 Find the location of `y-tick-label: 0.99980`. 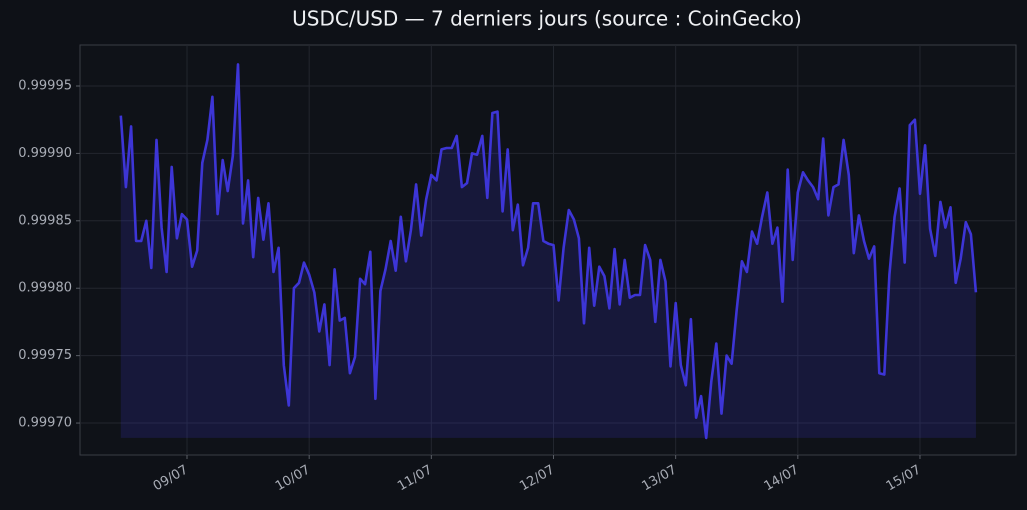

y-tick-label: 0.99980 is located at coordinates (45, 288).